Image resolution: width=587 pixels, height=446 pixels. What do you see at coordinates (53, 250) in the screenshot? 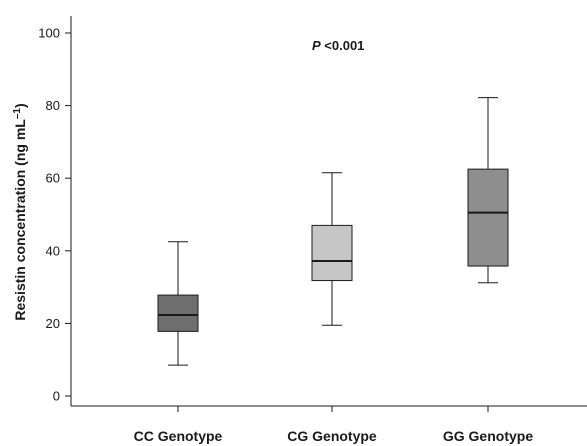
I see `y-tick-label: 40` at bounding box center [53, 250].